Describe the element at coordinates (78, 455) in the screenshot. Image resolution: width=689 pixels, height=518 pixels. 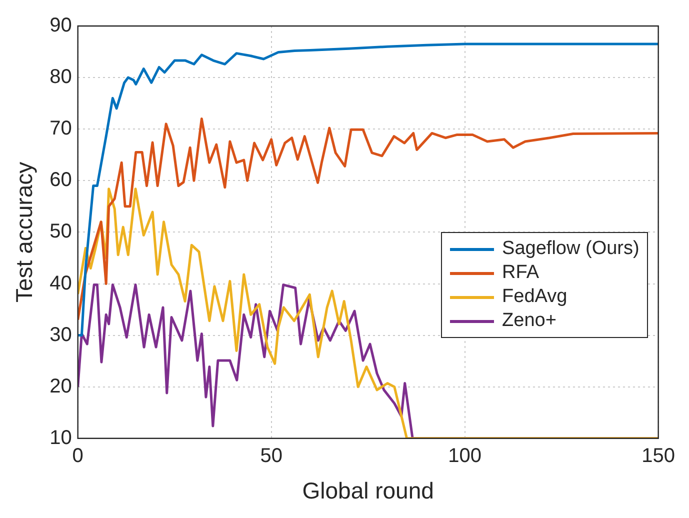
I see `x-tick-label: 0` at that location.